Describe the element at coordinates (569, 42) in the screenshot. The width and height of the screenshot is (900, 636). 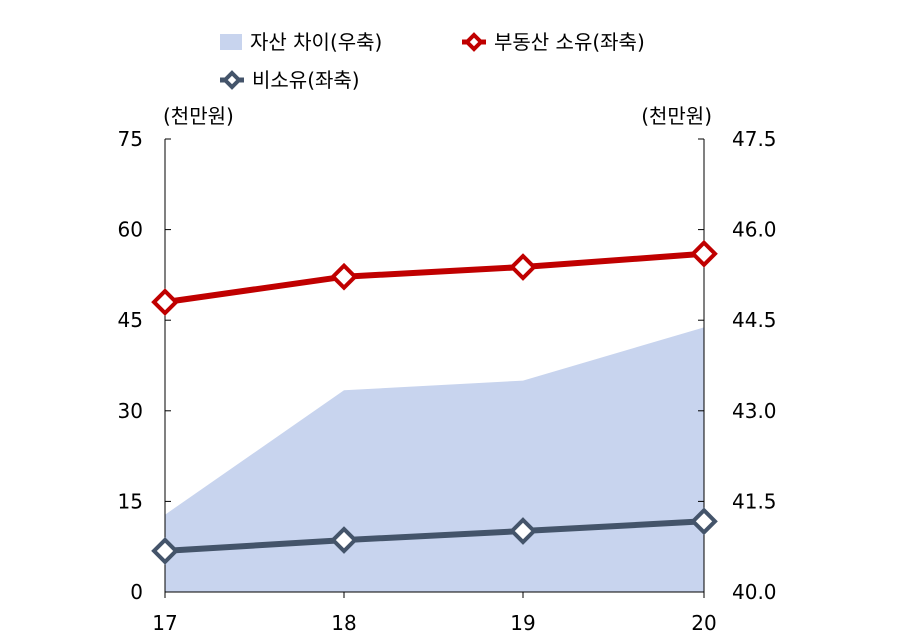
I see `legend-label: 부동산 소유(좌축)` at that location.